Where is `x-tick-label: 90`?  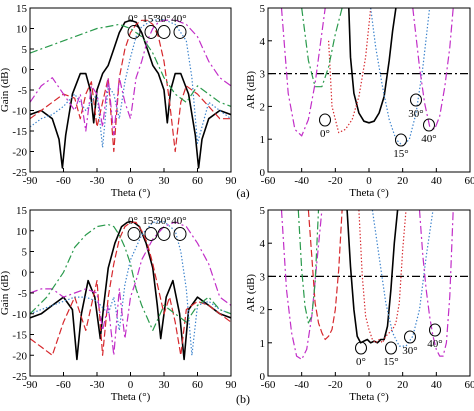
x-tick-label: 90 is located at coordinates (232, 181).